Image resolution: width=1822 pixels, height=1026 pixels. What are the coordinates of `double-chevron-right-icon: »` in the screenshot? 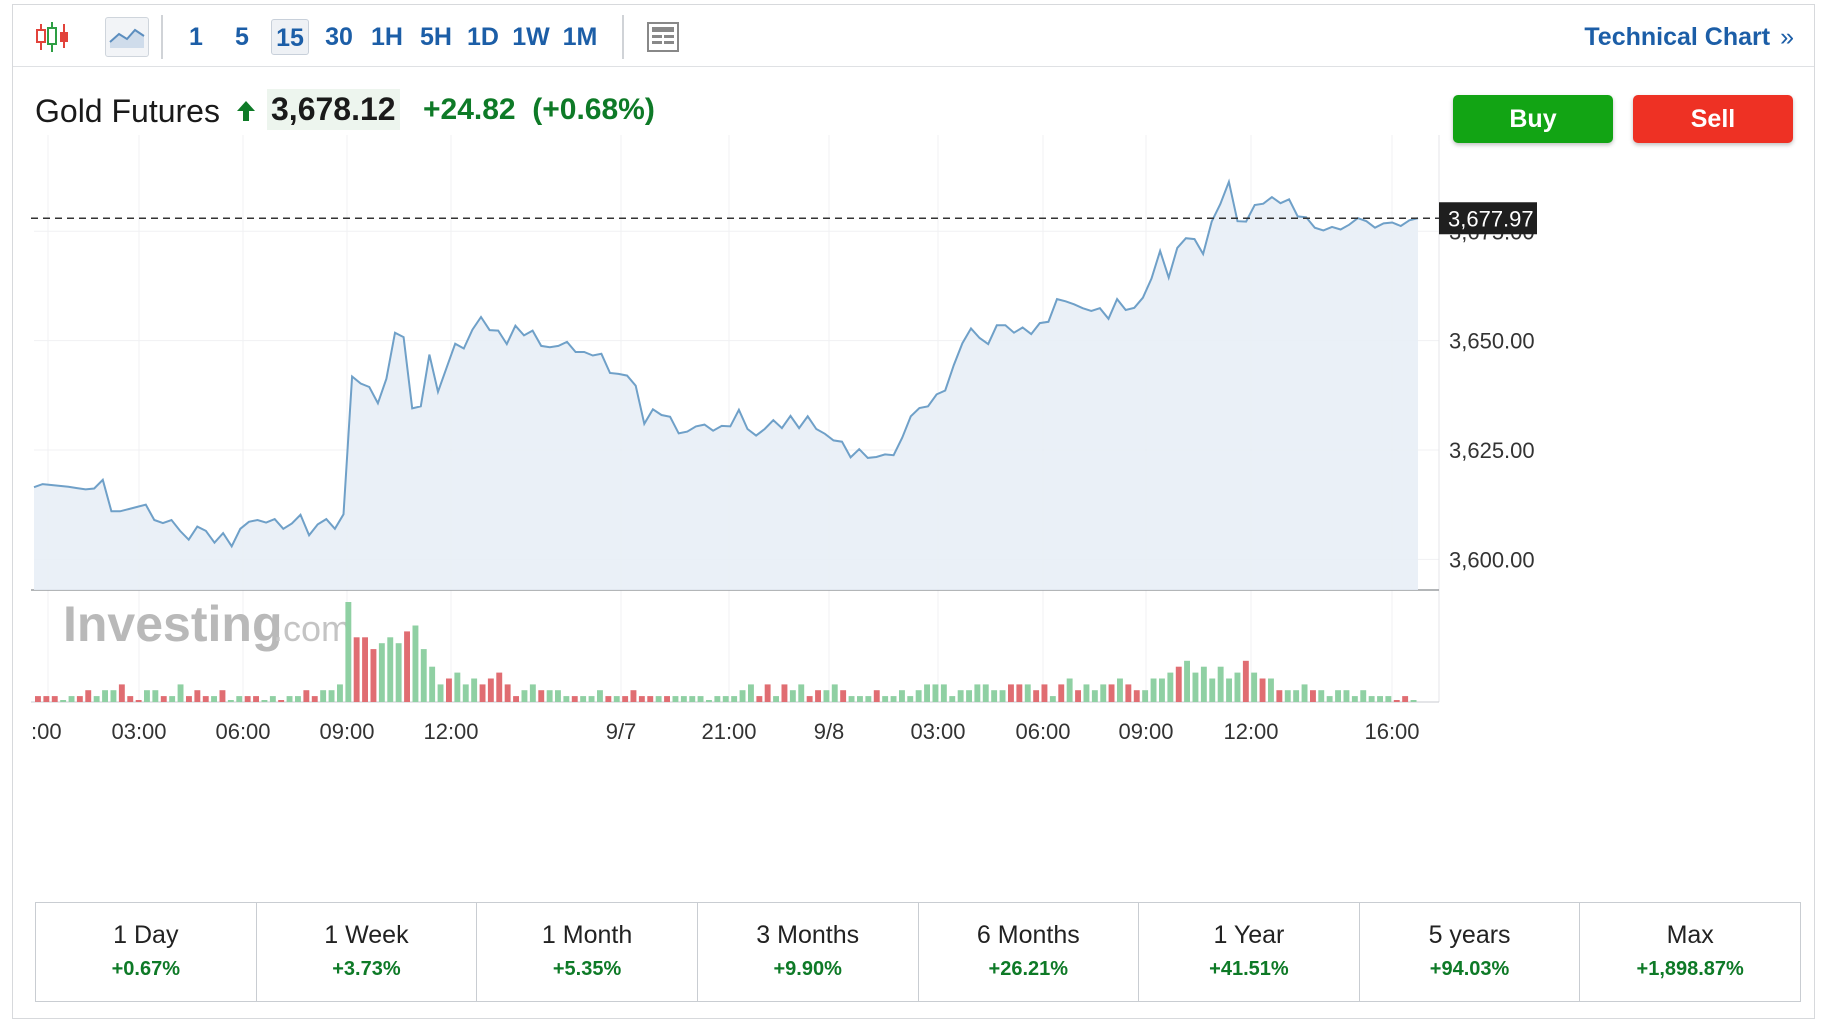 It's located at (1787, 37).